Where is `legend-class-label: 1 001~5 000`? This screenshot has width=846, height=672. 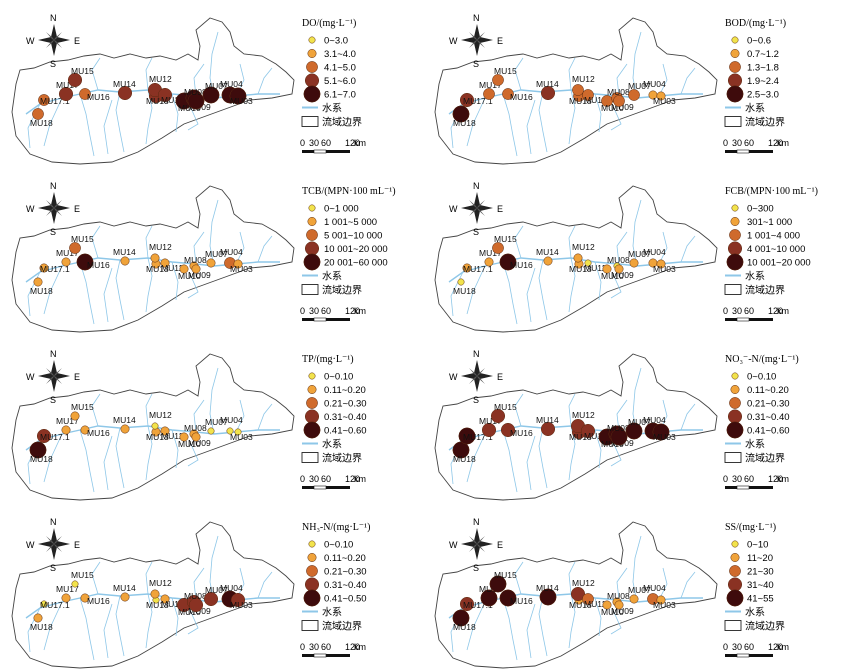 legend-class-label: 1 001~5 000 is located at coordinates (350, 222).